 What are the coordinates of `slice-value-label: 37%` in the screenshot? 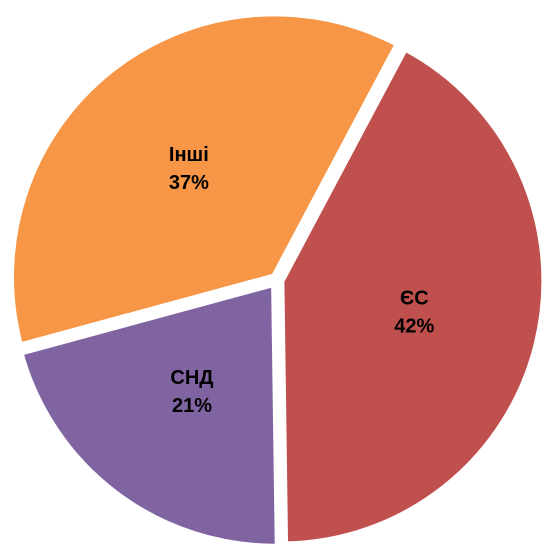 It's located at (189, 183).